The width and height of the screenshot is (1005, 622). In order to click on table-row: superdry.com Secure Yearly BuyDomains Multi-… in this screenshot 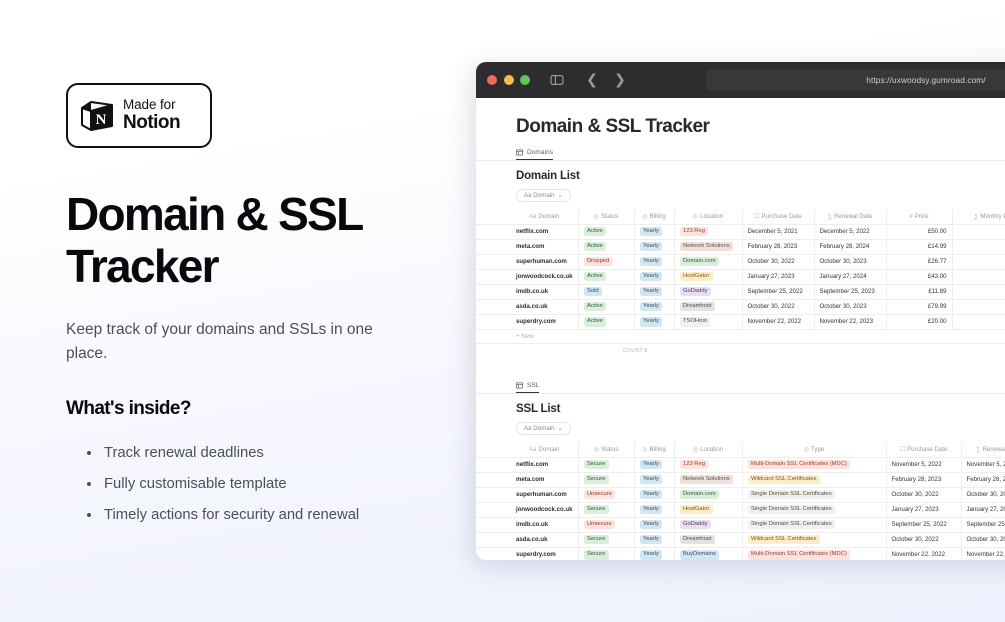, I will do `click(740, 553)`.